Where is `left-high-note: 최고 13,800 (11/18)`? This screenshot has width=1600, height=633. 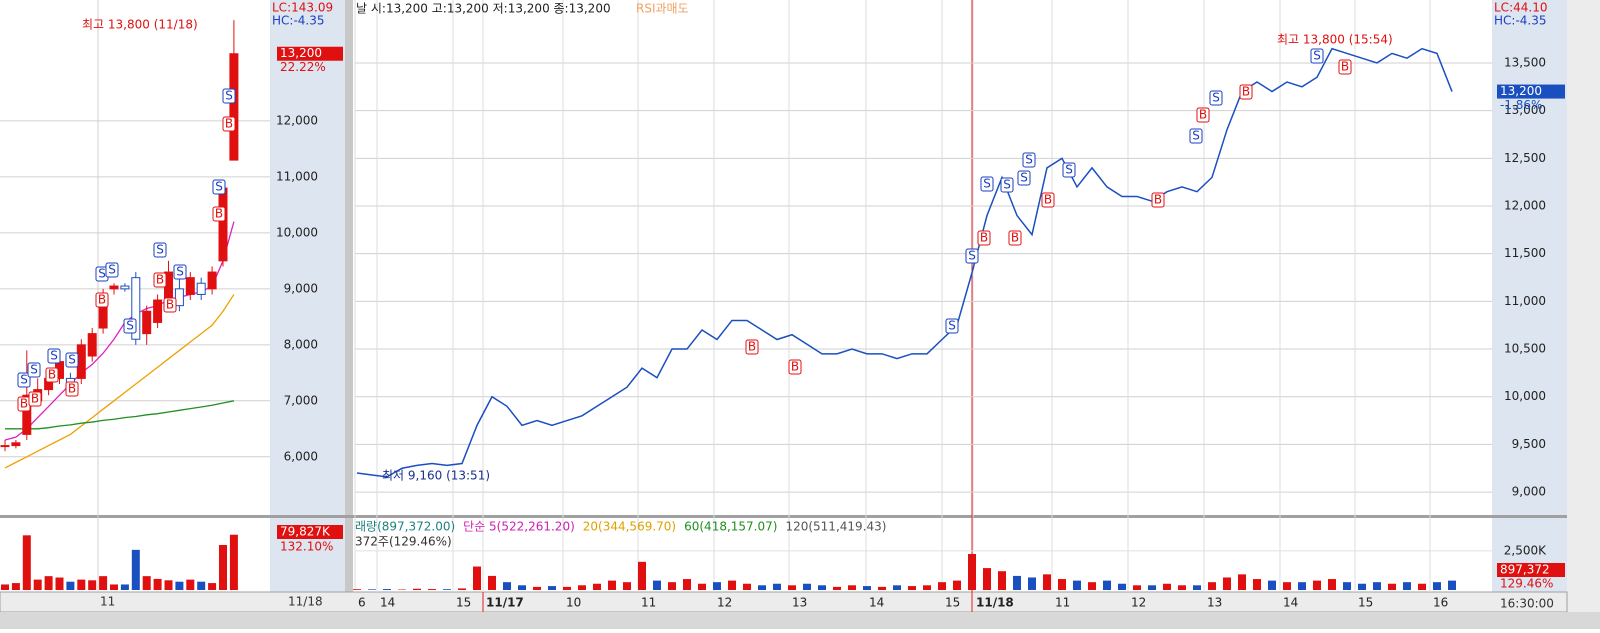 left-high-note: 최고 13,800 (11/18) is located at coordinates (140, 25).